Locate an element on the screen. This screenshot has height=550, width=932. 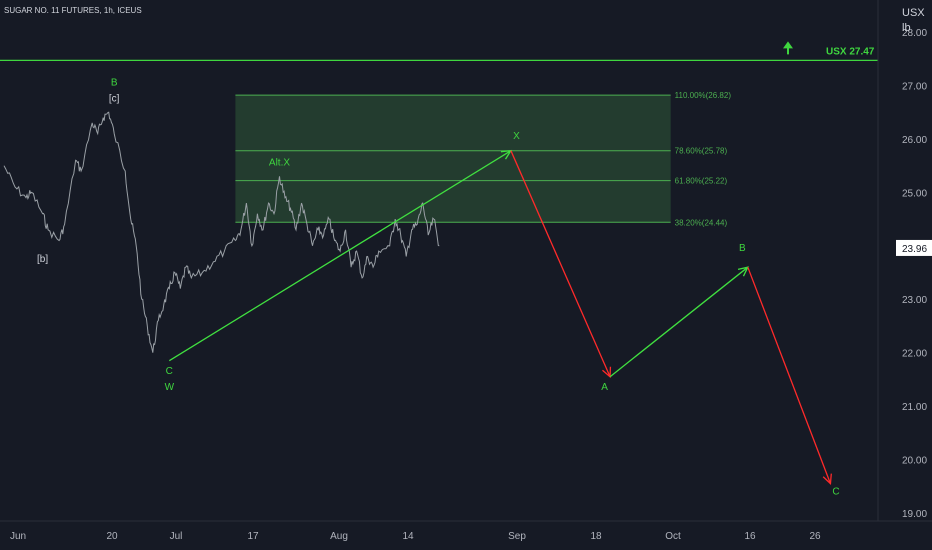
price-tick-label: 19.00 is located at coordinates (914, 514).